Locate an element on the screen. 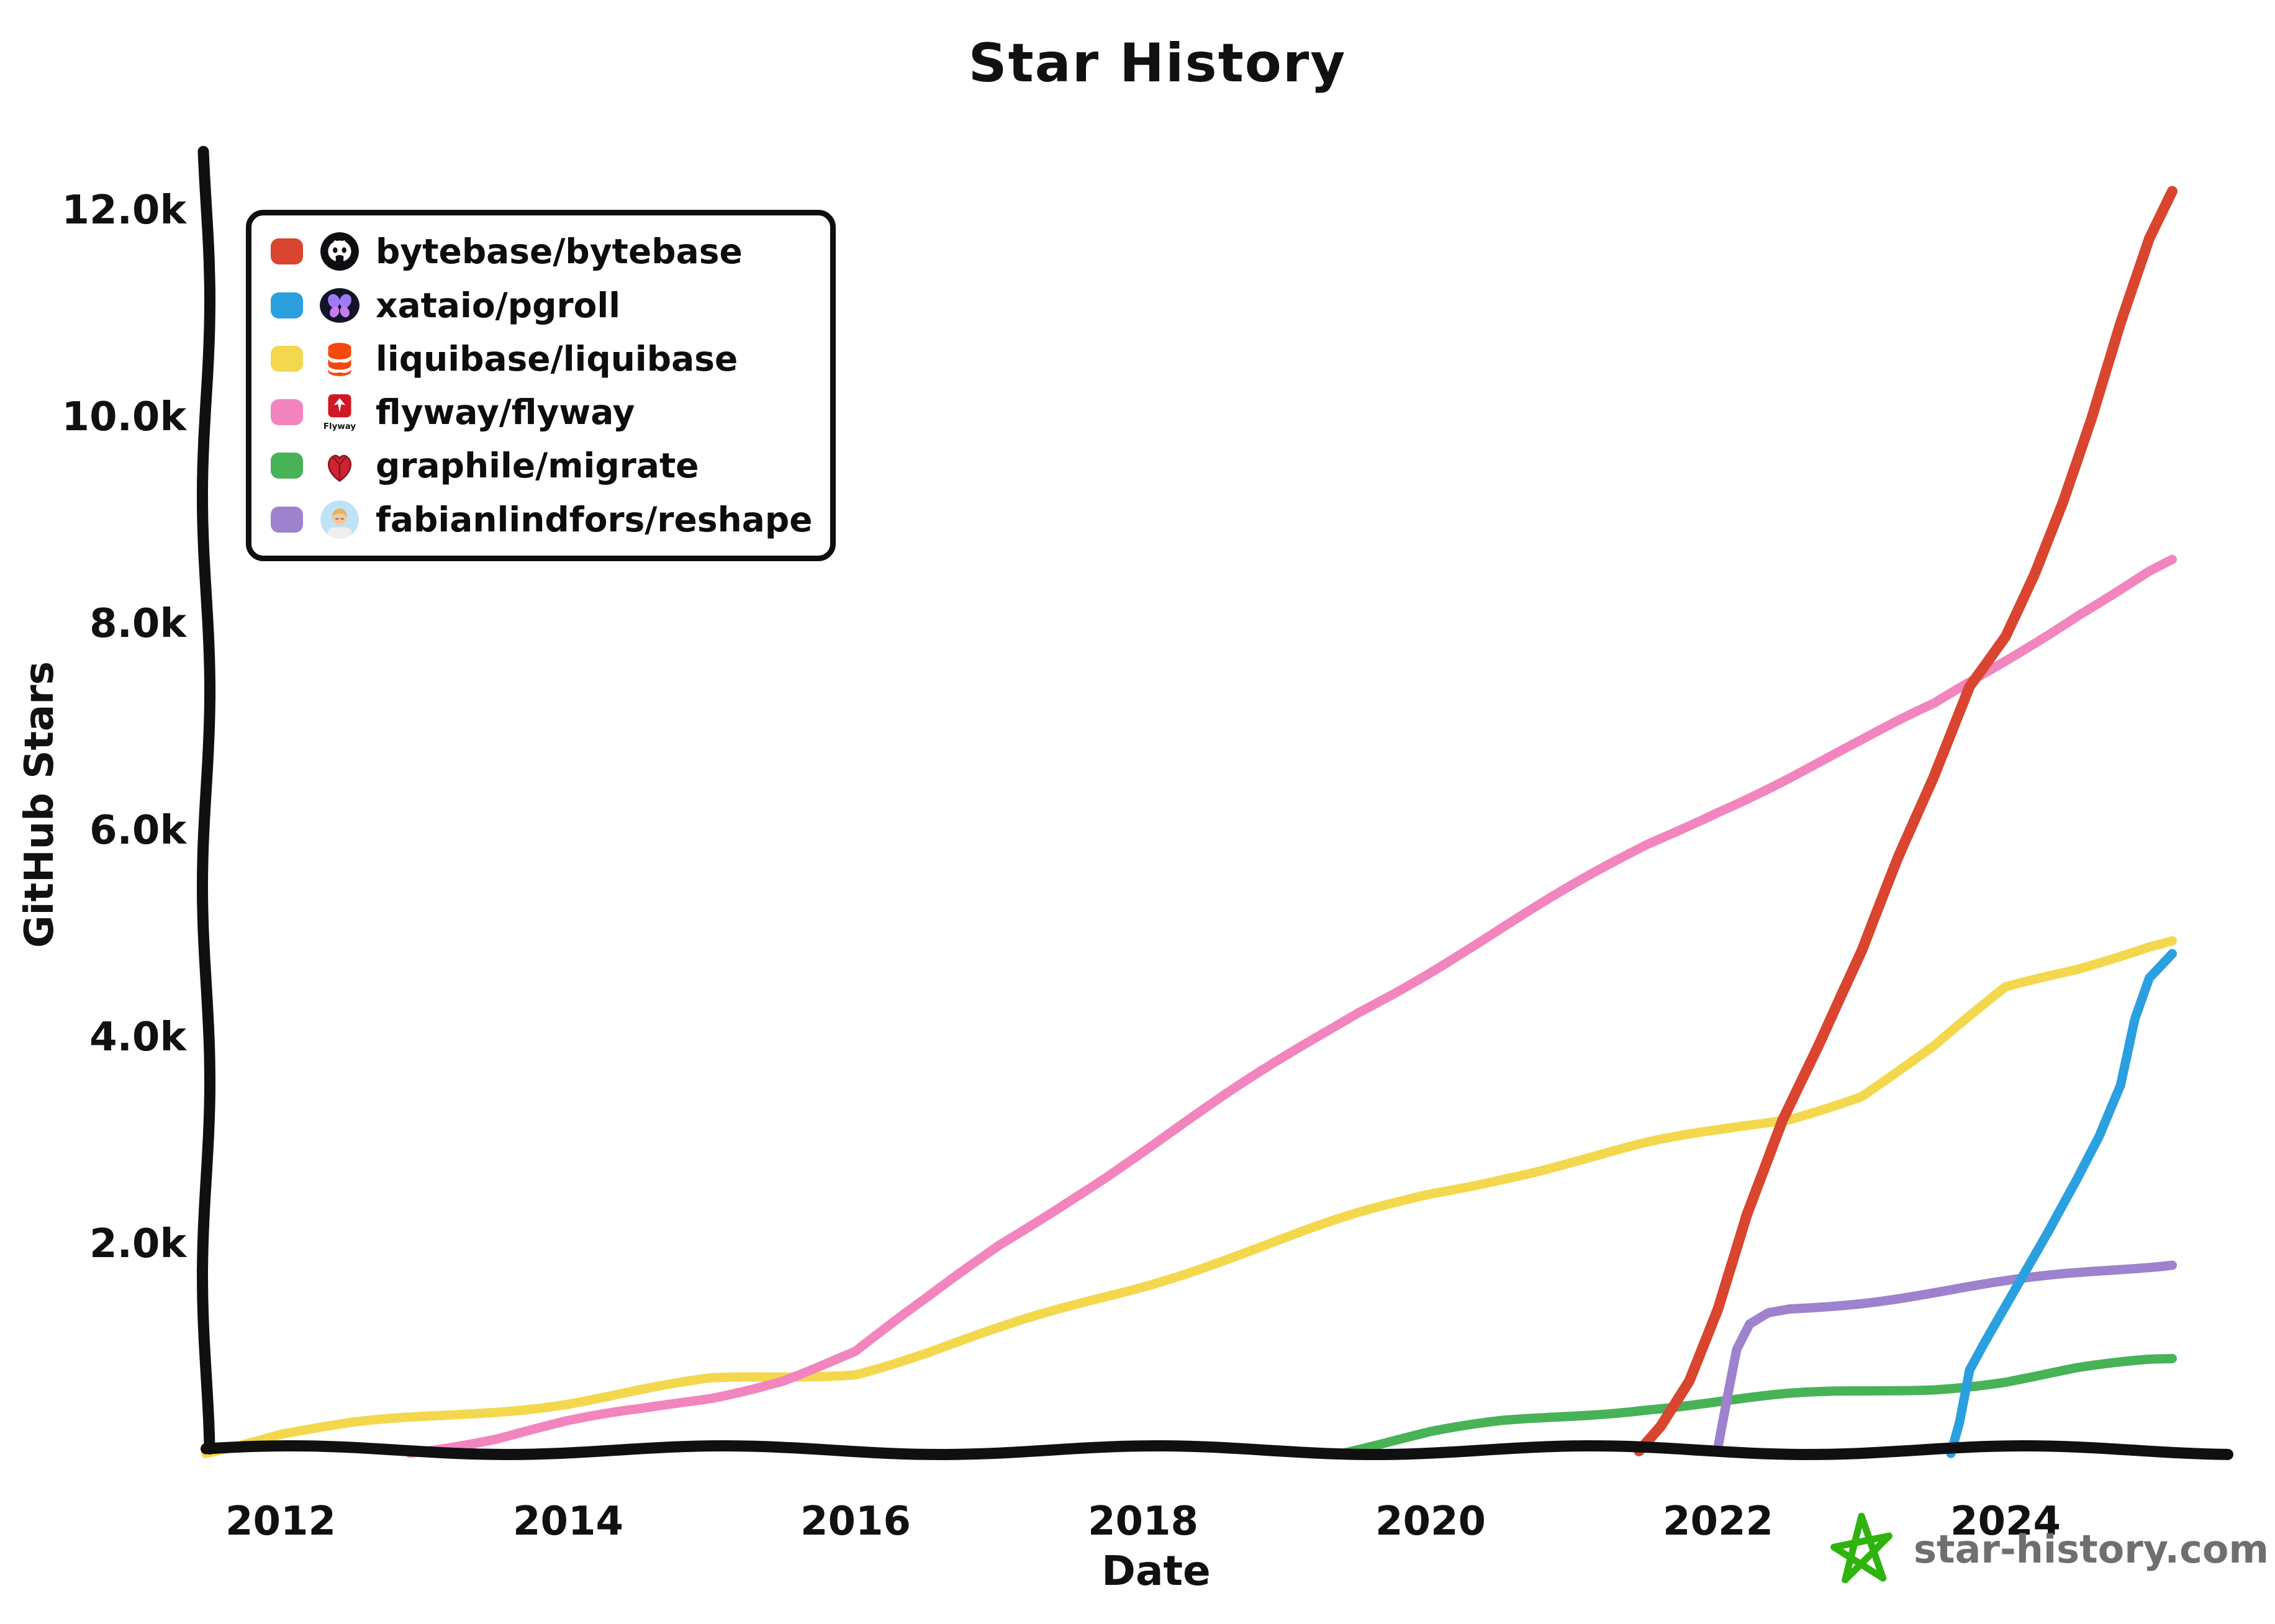 The image size is (2275, 1624). x-tick-label: 2020 is located at coordinates (1430, 1522).